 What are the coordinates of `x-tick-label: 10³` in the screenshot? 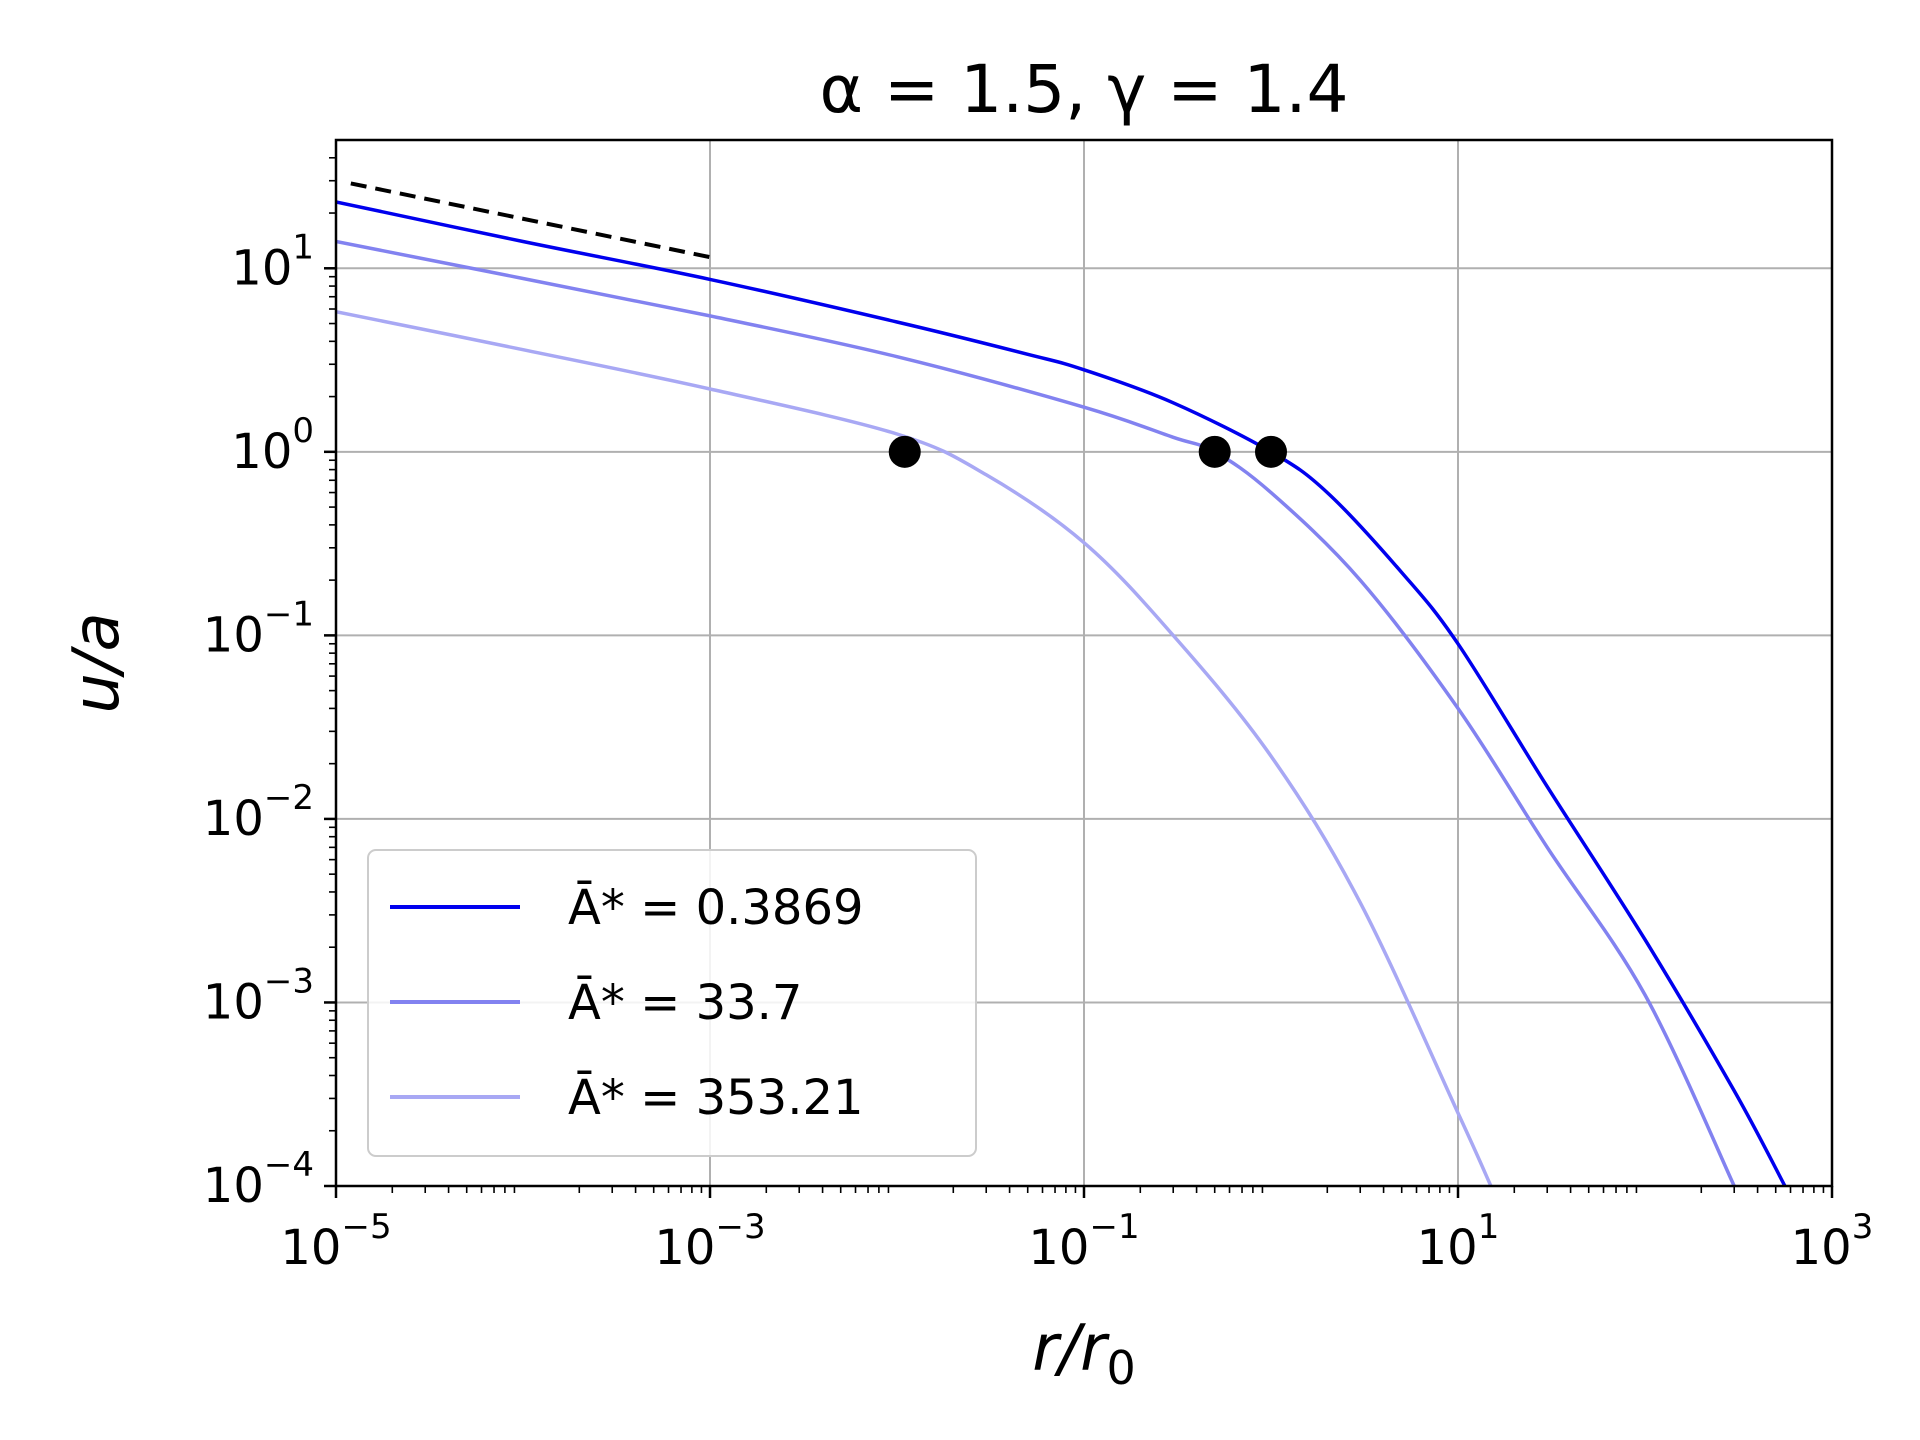 It's located at (1832, 1241).